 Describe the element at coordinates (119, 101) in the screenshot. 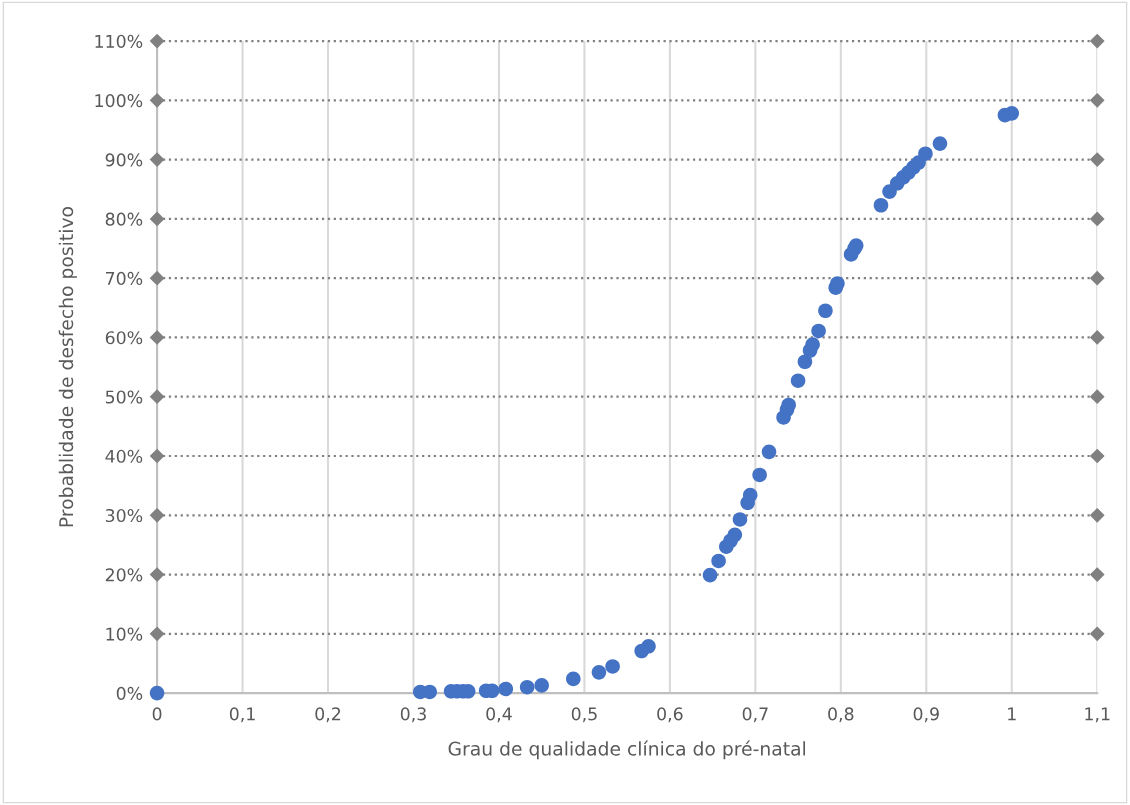

I see `y-tick-label: 100%` at that location.